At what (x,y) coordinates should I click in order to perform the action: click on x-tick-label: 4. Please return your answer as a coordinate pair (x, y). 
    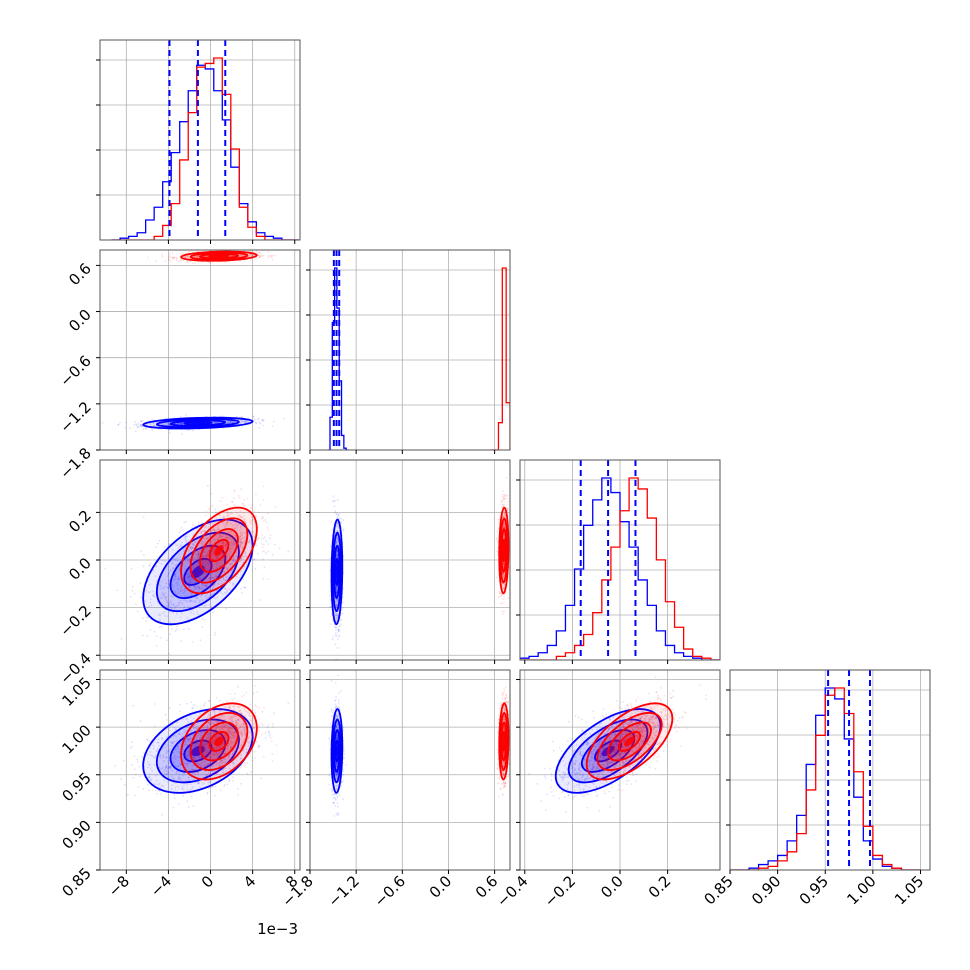
    Looking at the image, I should click on (249, 881).